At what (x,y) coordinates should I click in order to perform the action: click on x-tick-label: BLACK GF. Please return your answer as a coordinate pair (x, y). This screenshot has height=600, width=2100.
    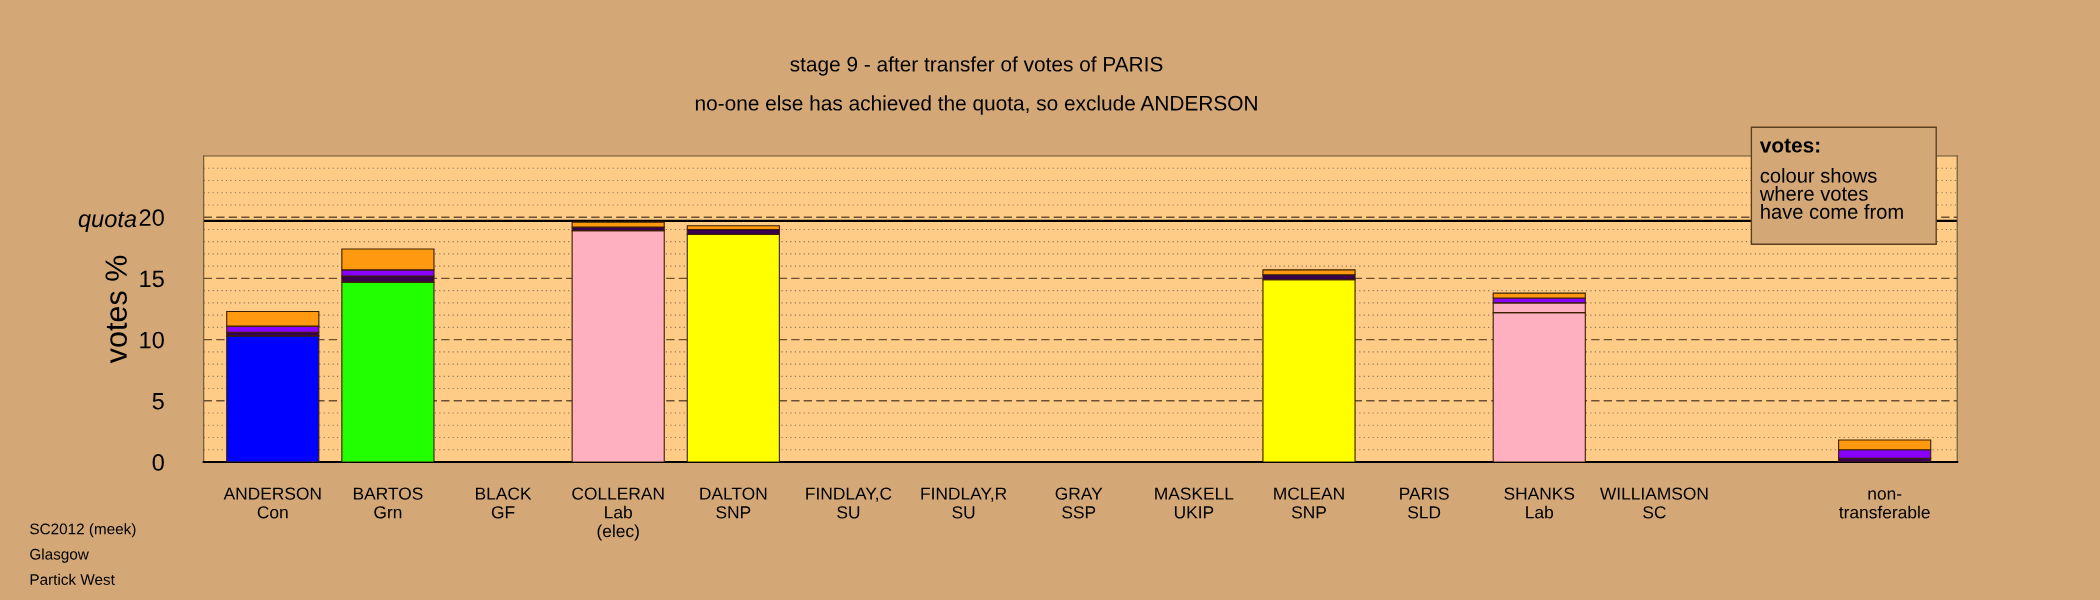
    Looking at the image, I should click on (504, 503).